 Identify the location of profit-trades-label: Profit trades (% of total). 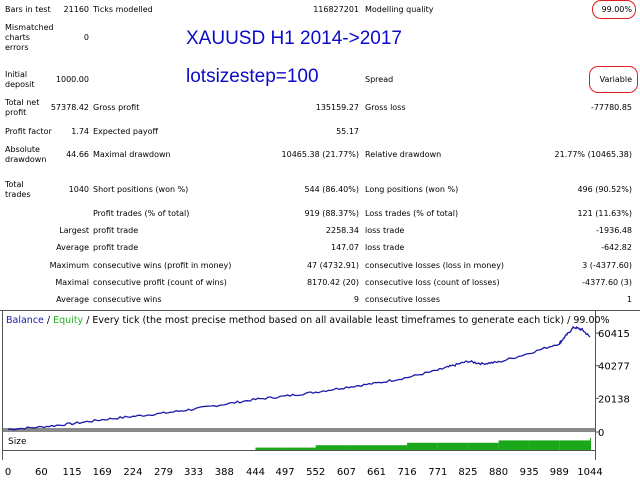
(141, 213).